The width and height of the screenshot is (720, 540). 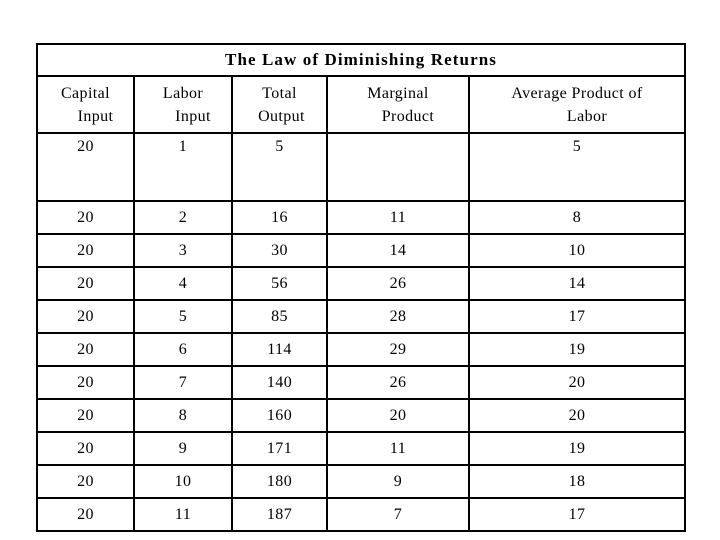 What do you see at coordinates (183, 217) in the screenshot?
I see `table-cell: 2` at bounding box center [183, 217].